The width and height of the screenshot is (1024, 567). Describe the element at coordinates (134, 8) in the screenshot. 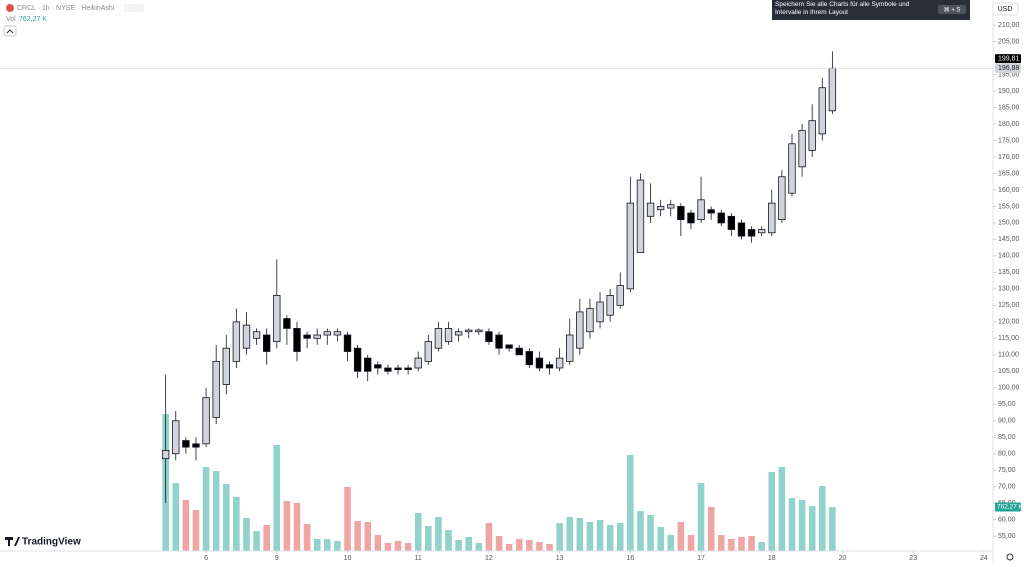

I see `status-badge` at that location.